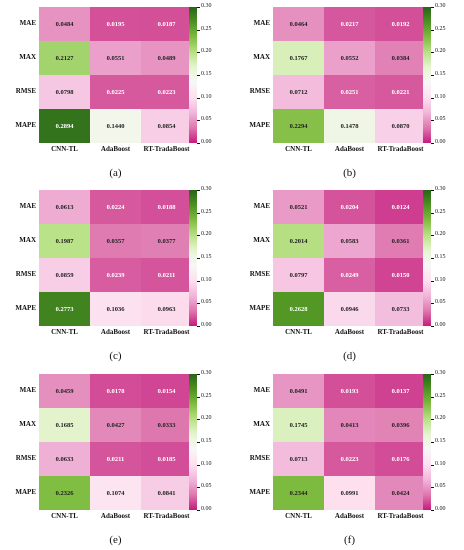 The height and width of the screenshot is (550, 464). Describe the element at coordinates (166, 391) in the screenshot. I see `heatmap-cell: 0.0154` at that location.